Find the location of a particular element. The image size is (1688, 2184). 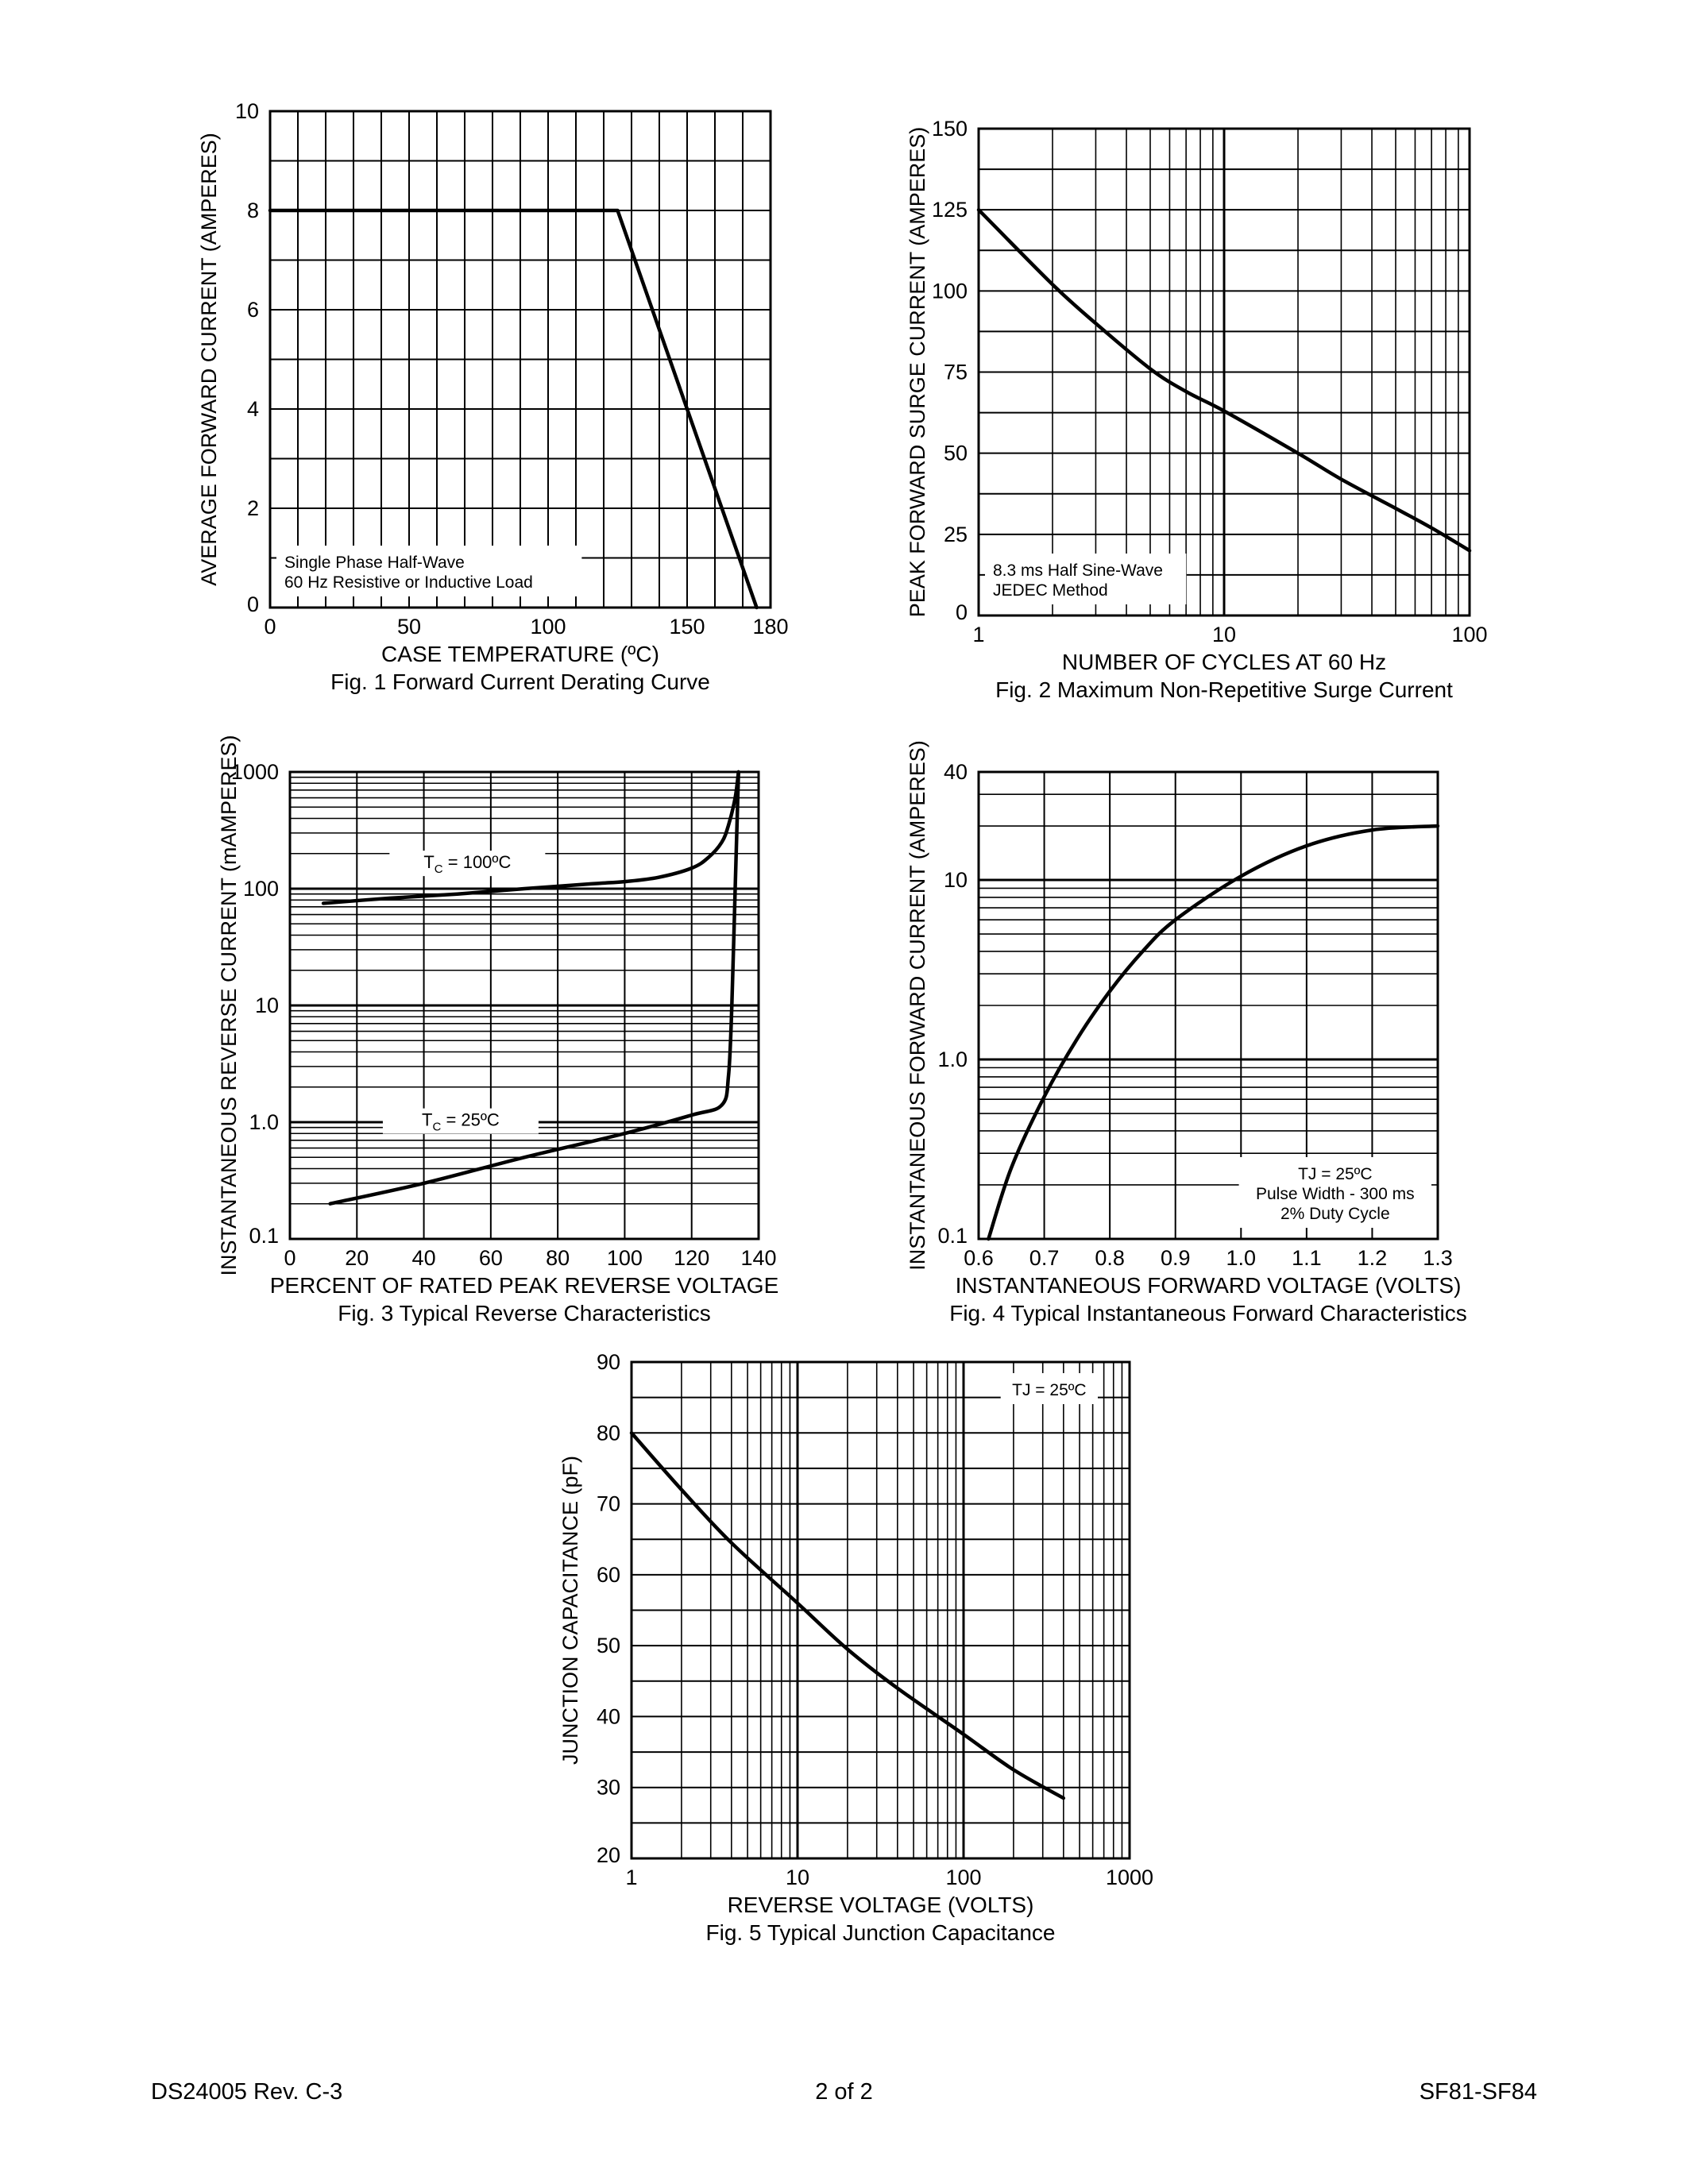

fig2-plot-frame is located at coordinates (1224, 372).